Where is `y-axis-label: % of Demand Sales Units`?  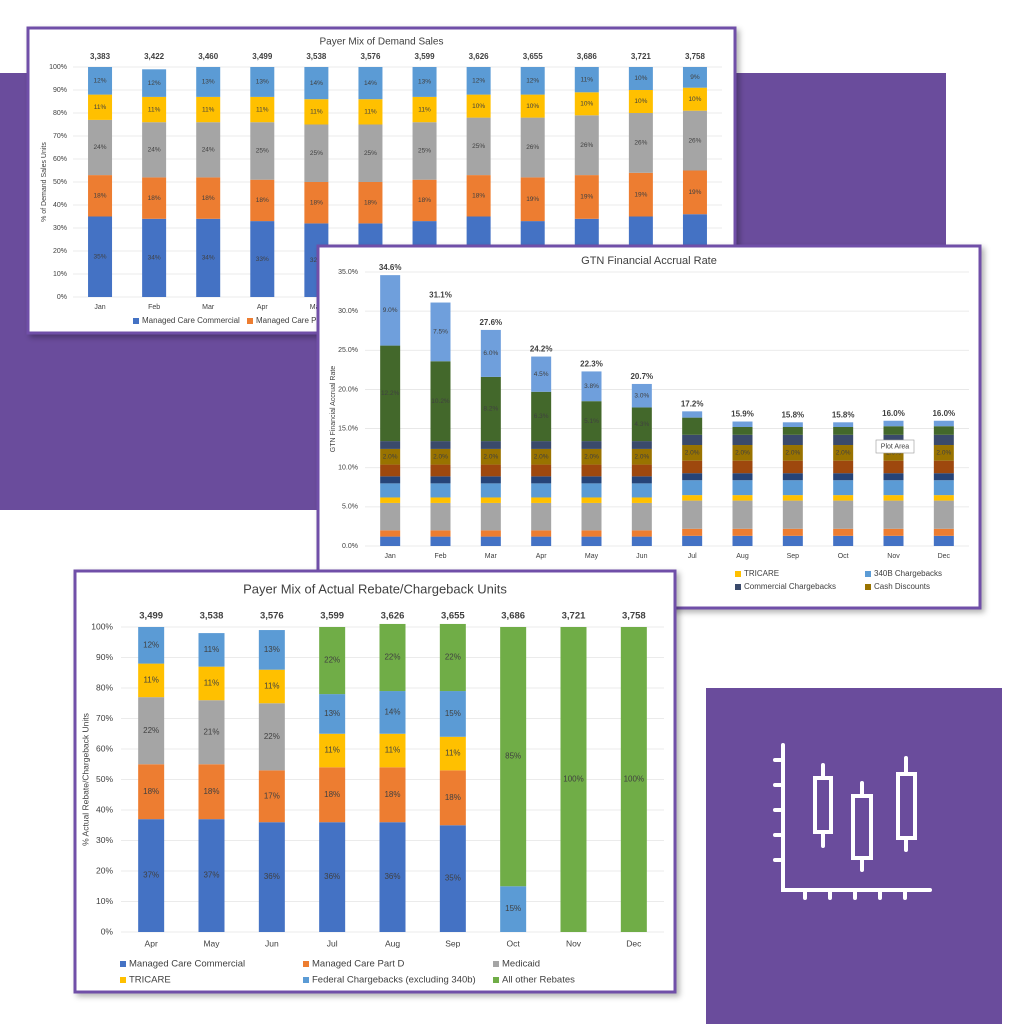 y-axis-label: % of Demand Sales Units is located at coordinates (44, 182).